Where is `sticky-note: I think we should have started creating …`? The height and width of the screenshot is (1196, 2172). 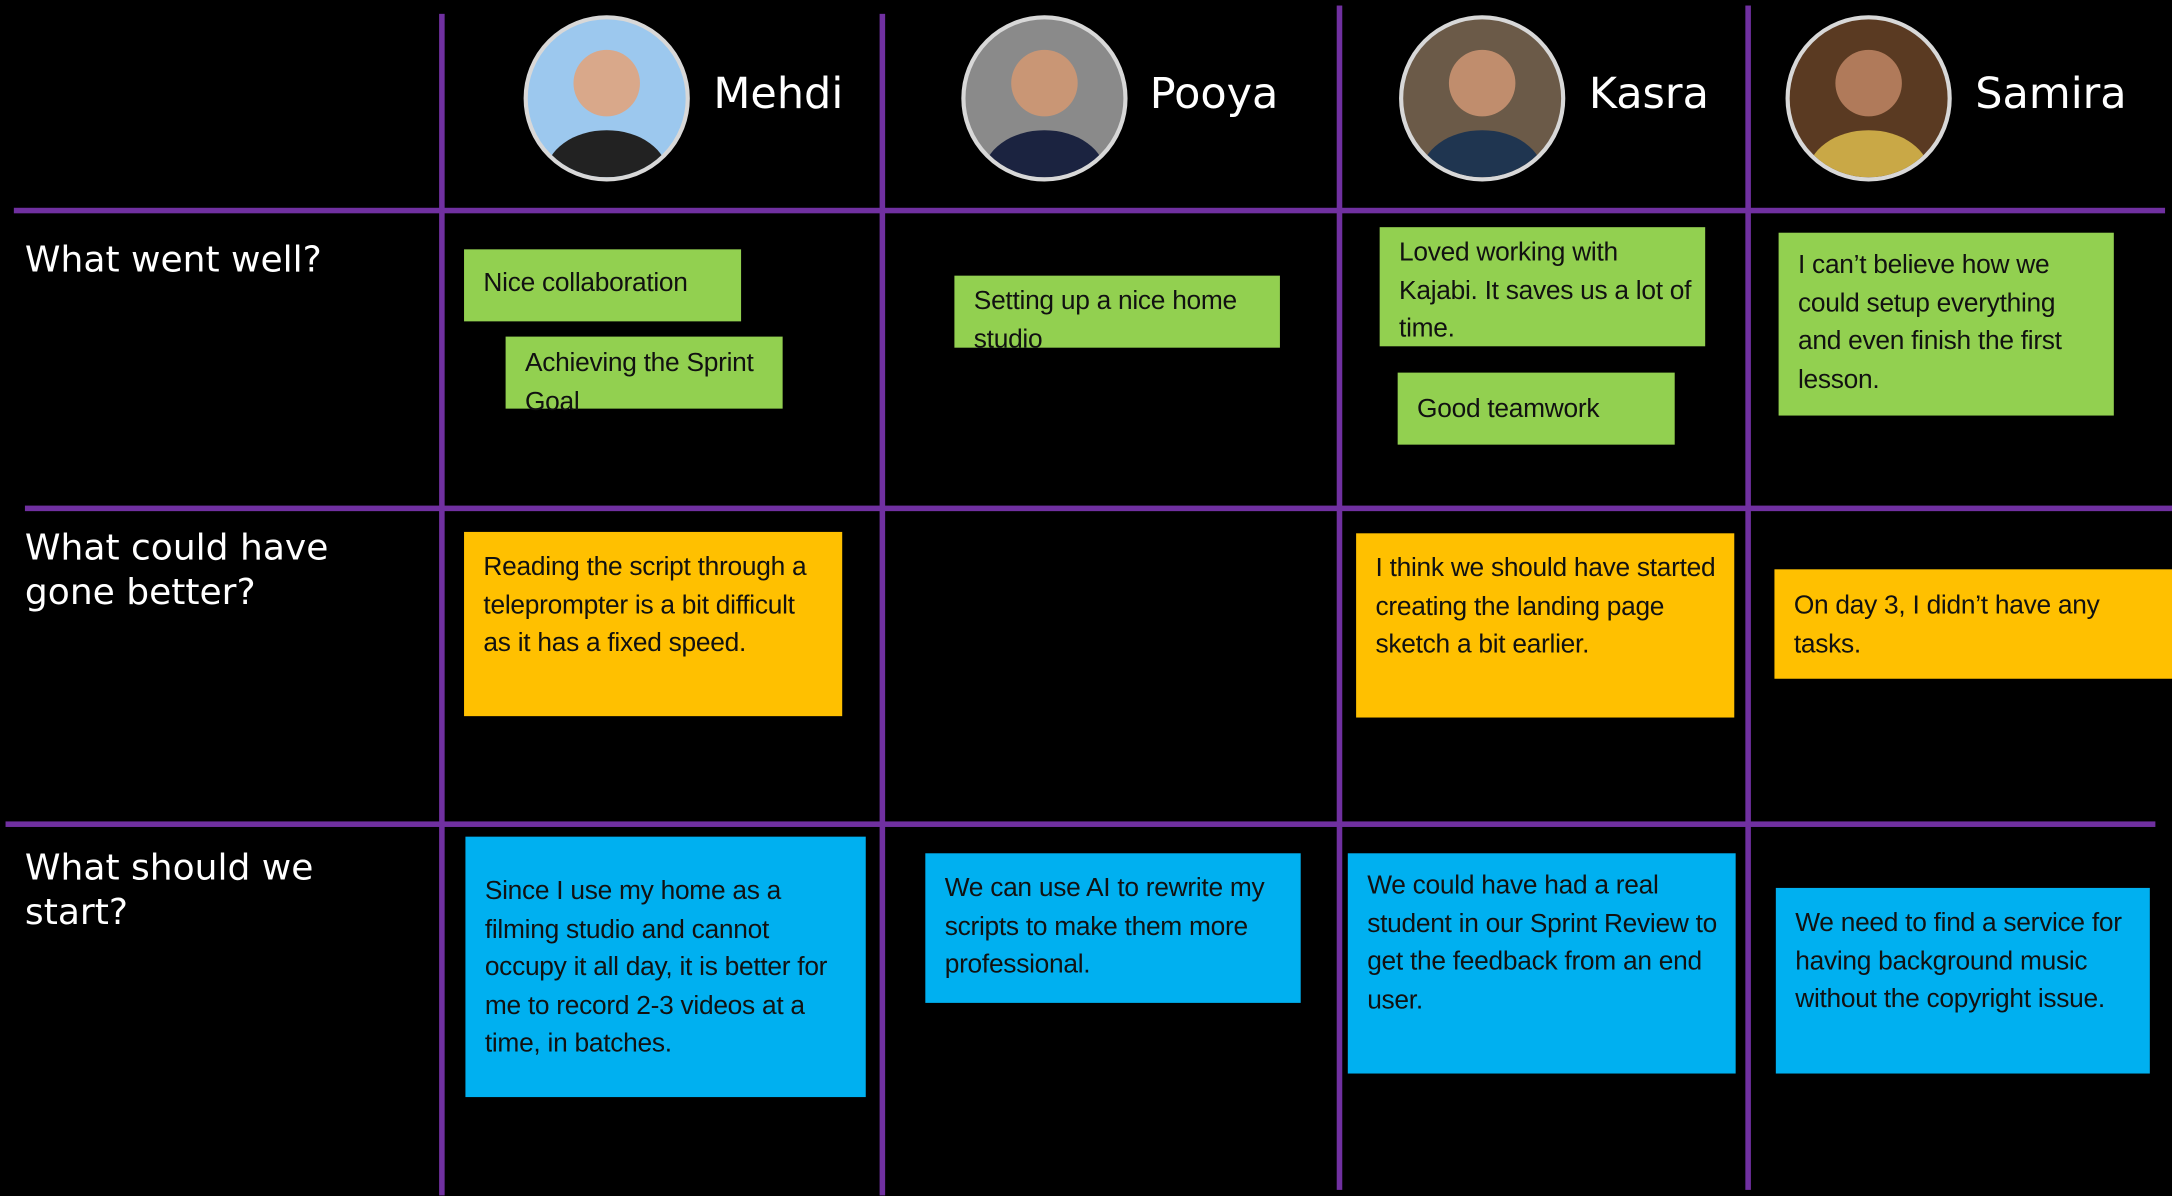
sticky-note: I think we should have started creating … is located at coordinates (1545, 625).